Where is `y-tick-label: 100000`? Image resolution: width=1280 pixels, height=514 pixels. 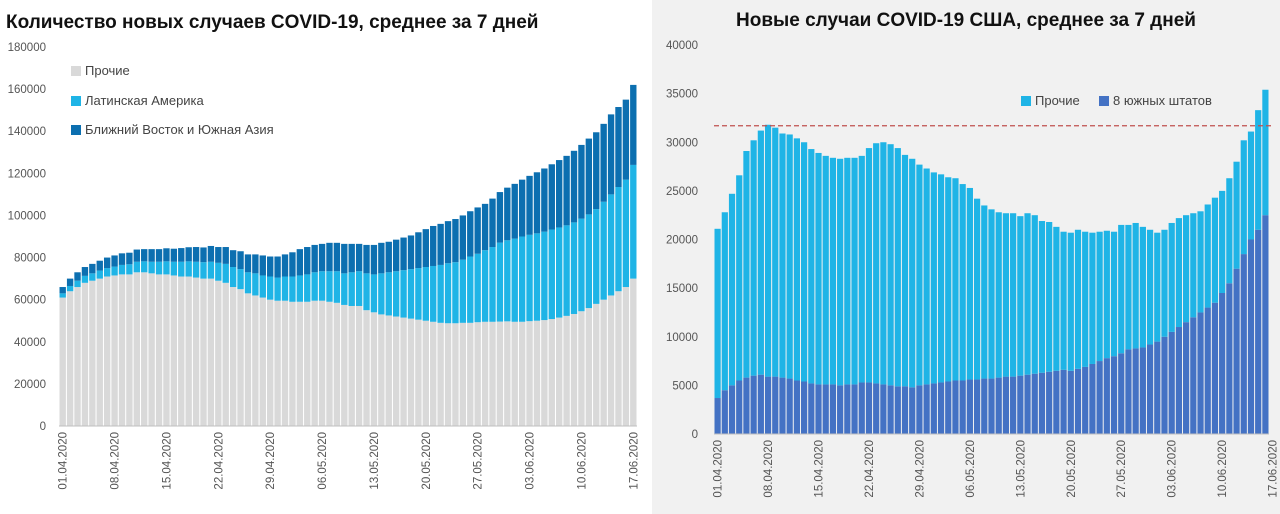 y-tick-label: 100000 is located at coordinates (27, 216).